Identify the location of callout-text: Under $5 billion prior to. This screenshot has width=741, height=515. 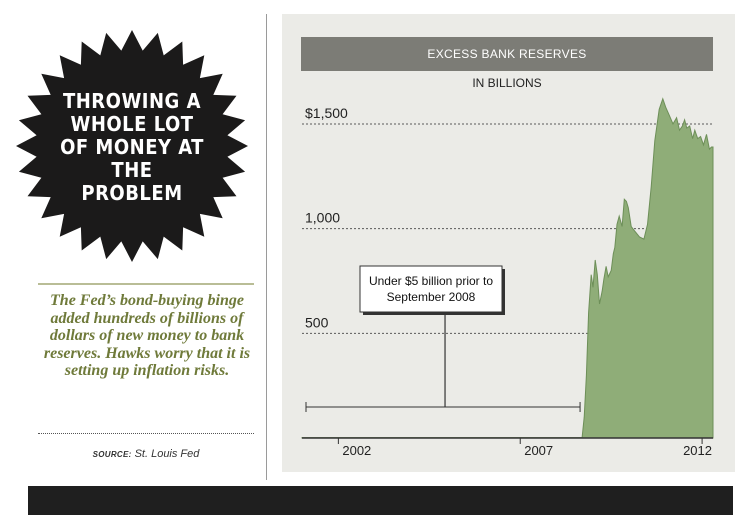
(431, 281).